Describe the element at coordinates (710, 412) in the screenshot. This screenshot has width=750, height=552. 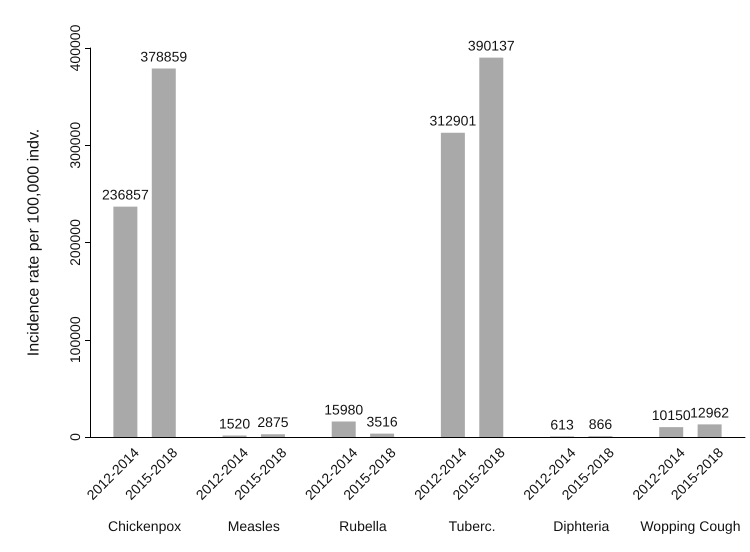
I see `data-label: 12962` at that location.